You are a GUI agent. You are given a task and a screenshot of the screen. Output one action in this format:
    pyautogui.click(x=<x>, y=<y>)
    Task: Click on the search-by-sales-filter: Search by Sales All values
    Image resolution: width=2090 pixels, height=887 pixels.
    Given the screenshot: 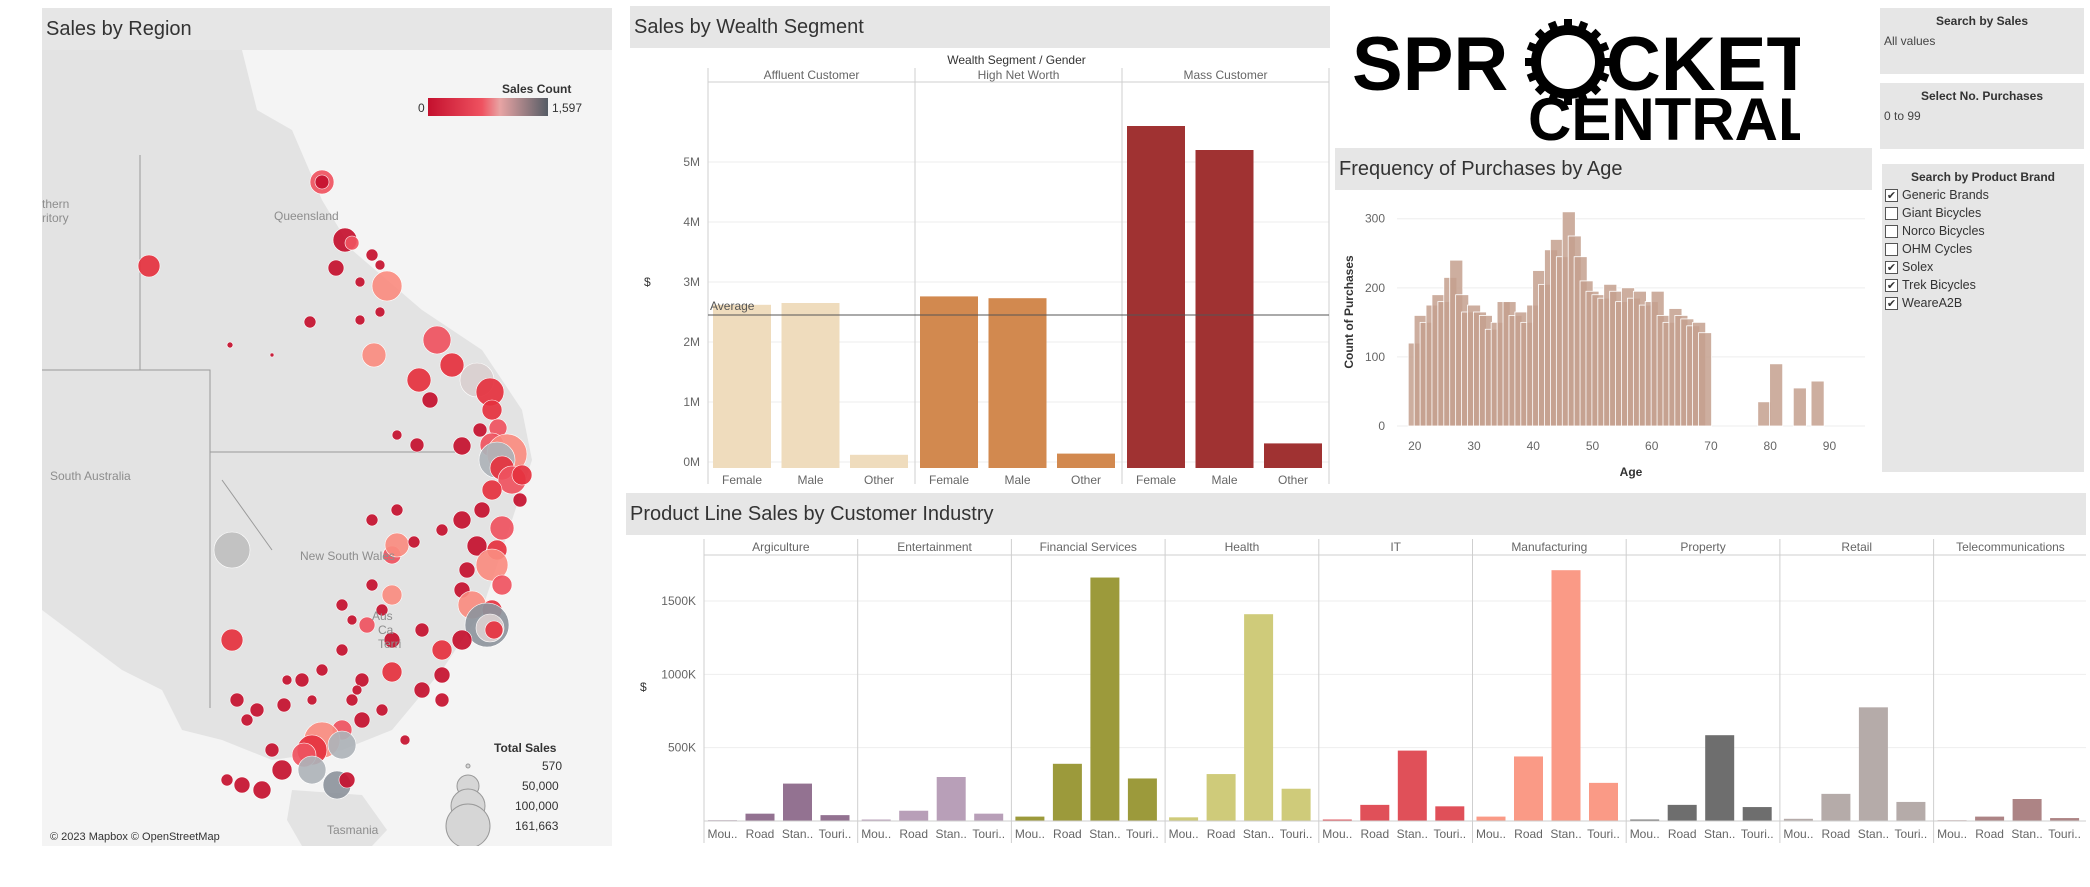 What is the action you would take?
    pyautogui.click(x=1982, y=41)
    